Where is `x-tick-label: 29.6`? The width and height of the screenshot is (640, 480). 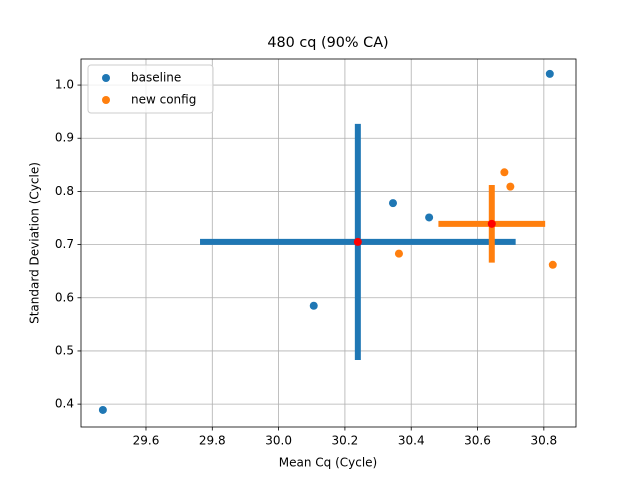
x-tick-label: 29.6 is located at coordinates (146, 441).